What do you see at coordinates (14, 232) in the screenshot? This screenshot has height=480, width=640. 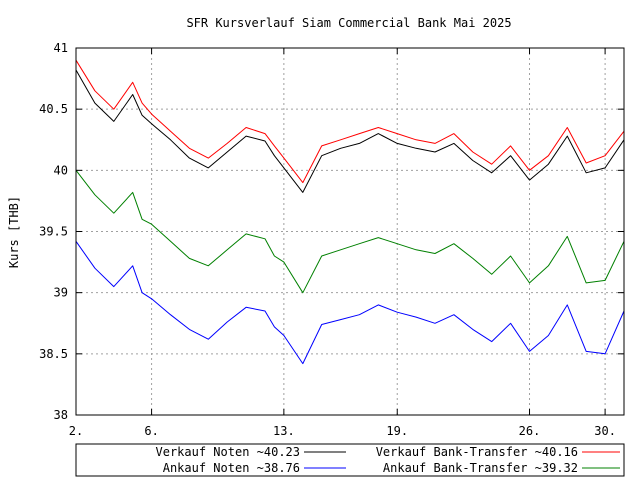 I see `y-axis-label: Kurs [THB]` at bounding box center [14, 232].